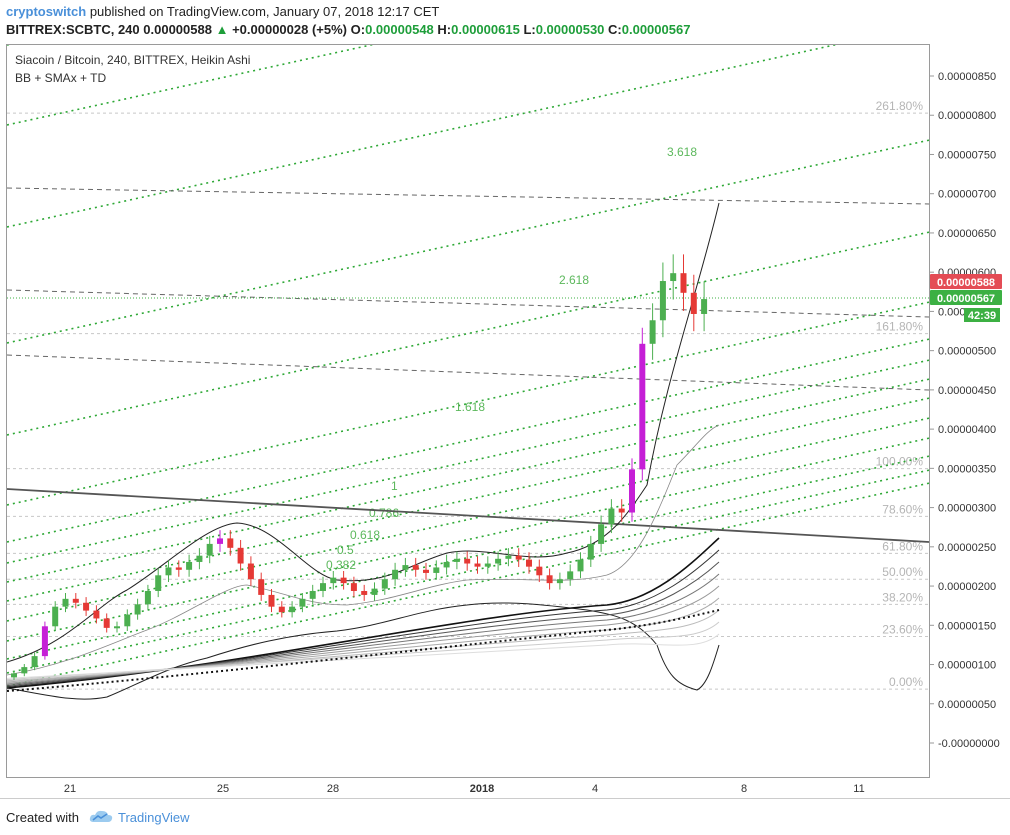 The image size is (1010, 835). Describe the element at coordinates (101, 816) in the screenshot. I see `tradingview-cloud-icon` at that location.